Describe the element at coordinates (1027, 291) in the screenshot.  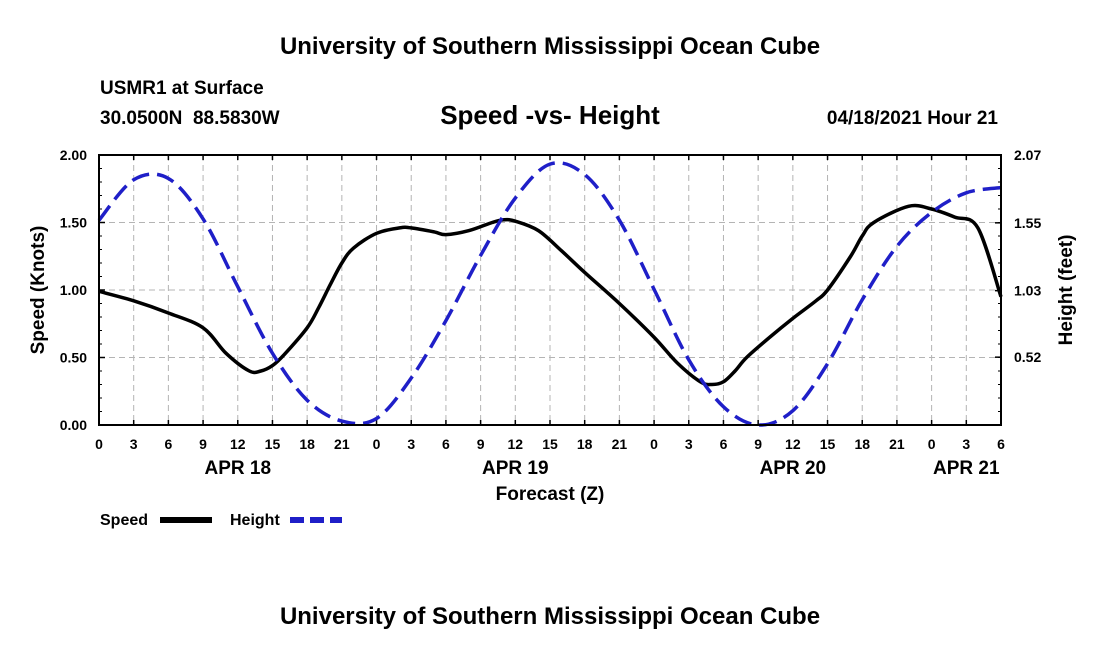
I see `y-right-tick-label: 1.03` at that location.